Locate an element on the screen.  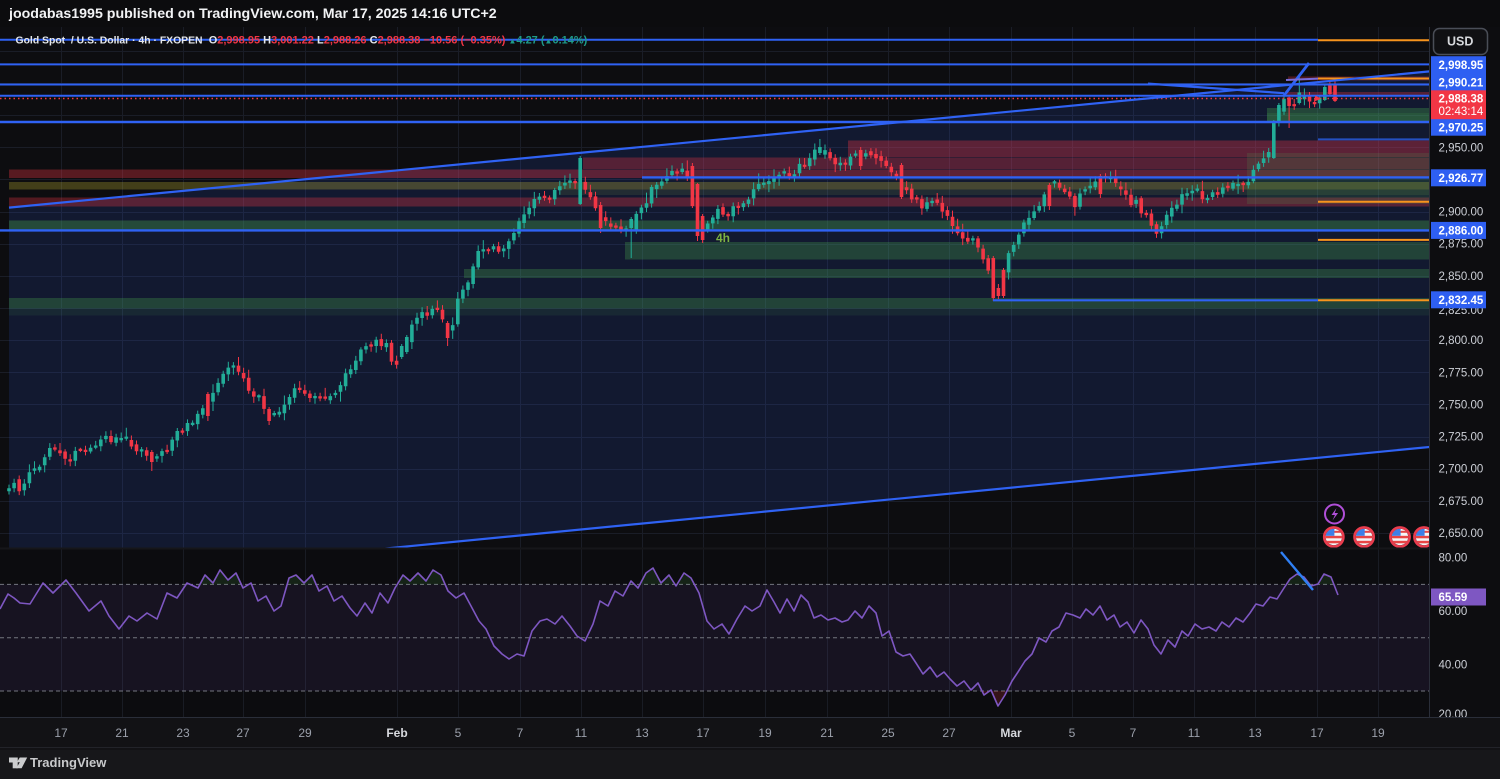
svg-text: 2,750.00 is located at coordinates (1461, 405).